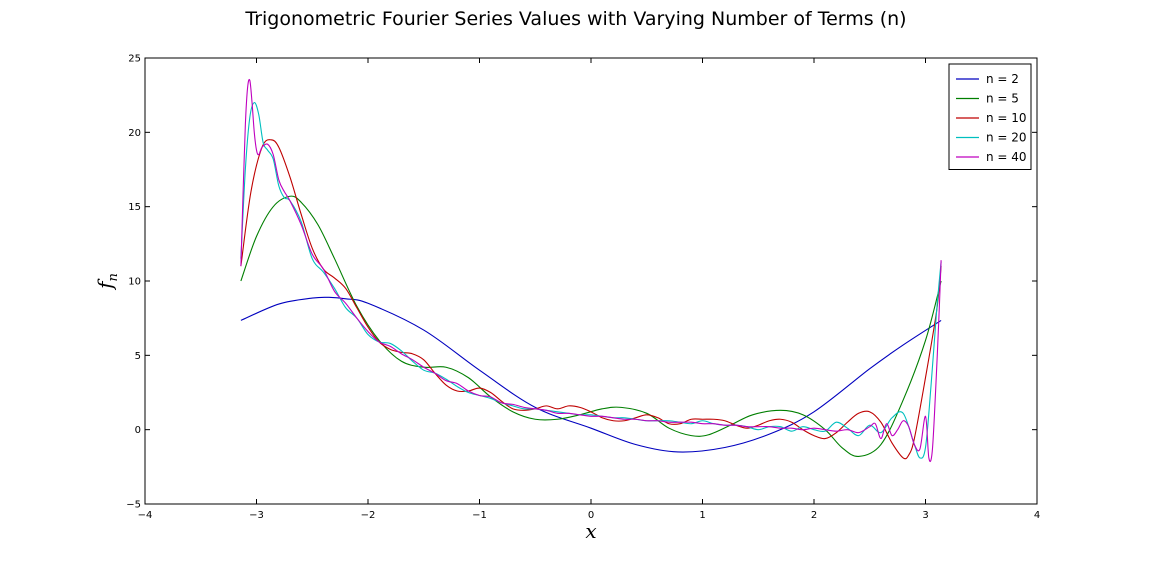 Image resolution: width=1152 pixels, height=576 pixels. What do you see at coordinates (1006, 118) in the screenshot?
I see `legend-label-3: n = 10` at bounding box center [1006, 118].